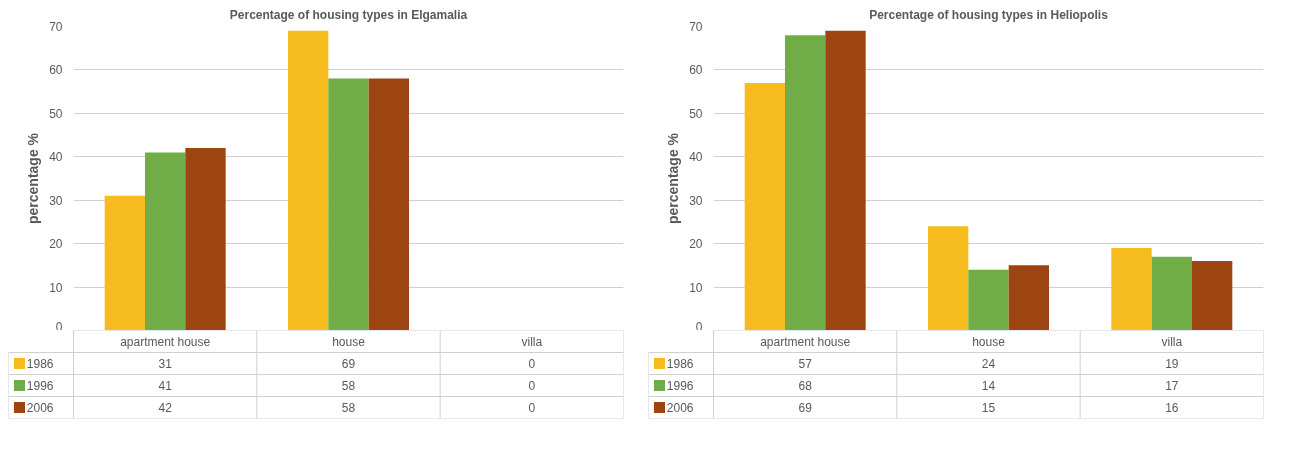  Describe the element at coordinates (988, 408) in the screenshot. I see `data-label: 15` at that location.